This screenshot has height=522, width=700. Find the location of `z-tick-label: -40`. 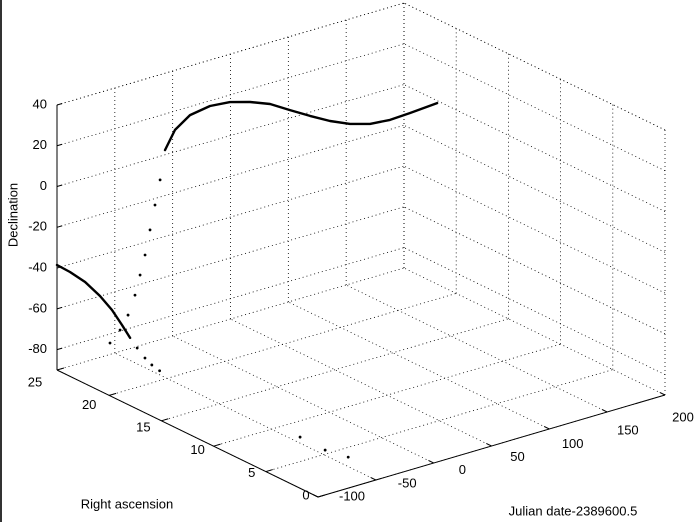

z-tick-label: -40 is located at coordinates (37, 267).